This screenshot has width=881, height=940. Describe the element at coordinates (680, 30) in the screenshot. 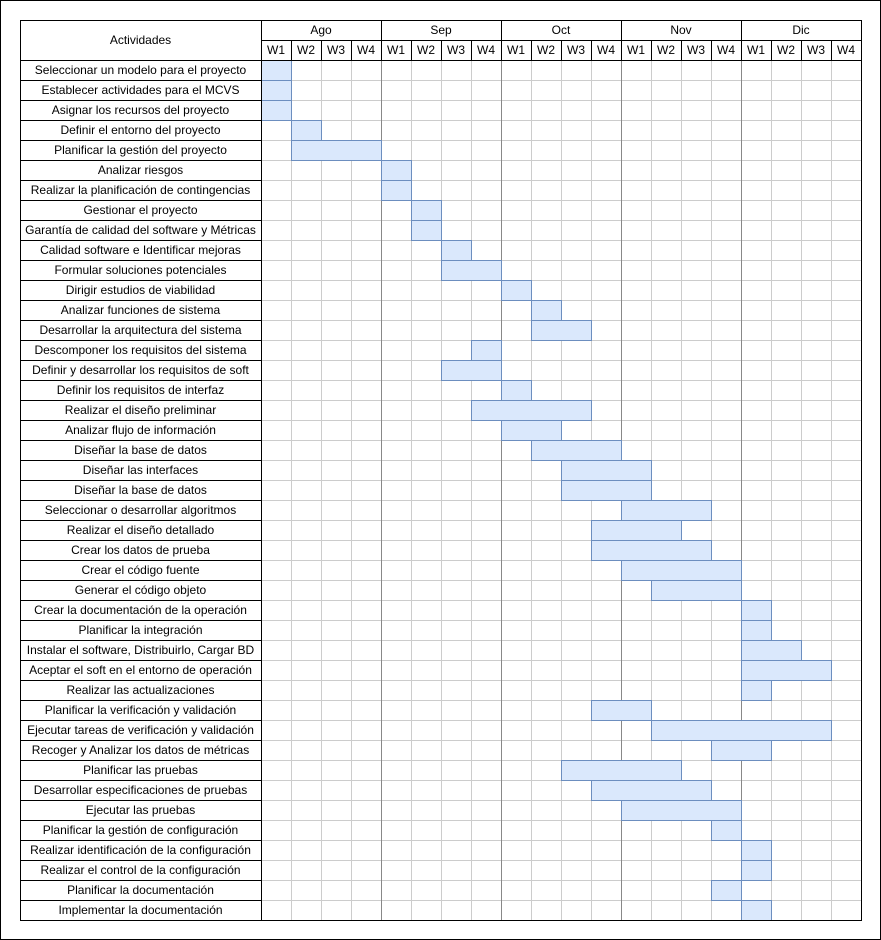

I see `month-label: Nov` at that location.